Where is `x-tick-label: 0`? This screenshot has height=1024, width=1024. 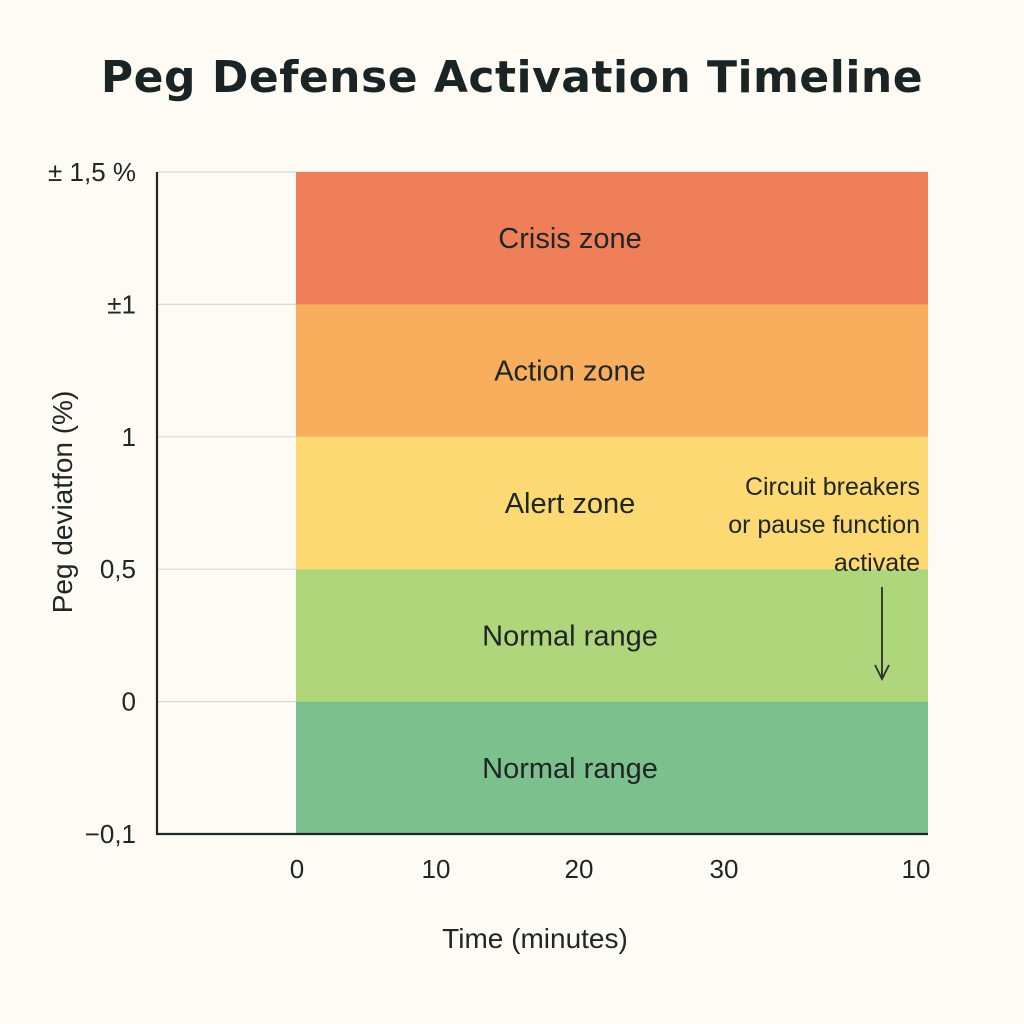 x-tick-label: 0 is located at coordinates (297, 869).